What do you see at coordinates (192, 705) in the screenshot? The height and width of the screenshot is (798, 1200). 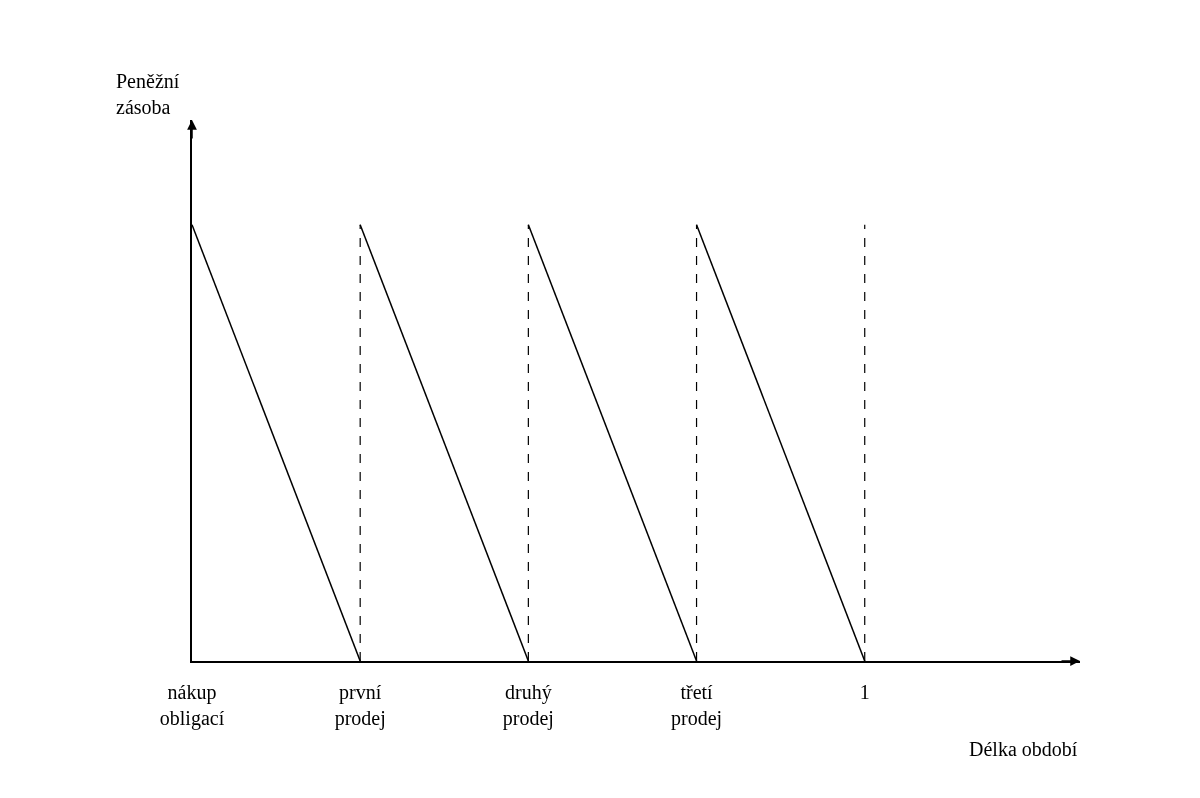 I see `x-tick-label: nákup obligací` at bounding box center [192, 705].